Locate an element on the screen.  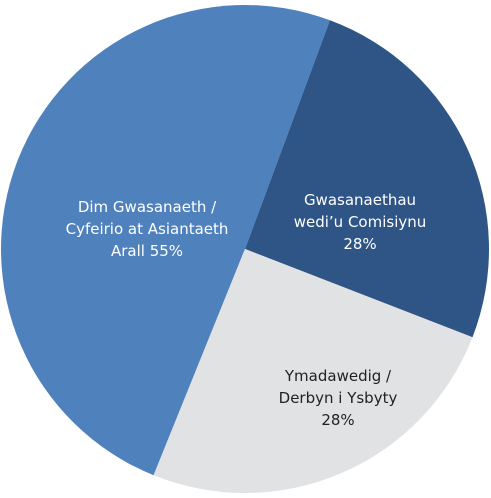
category-label: Ymadawedig / Derbyn i Ysbyty is located at coordinates (338, 387).